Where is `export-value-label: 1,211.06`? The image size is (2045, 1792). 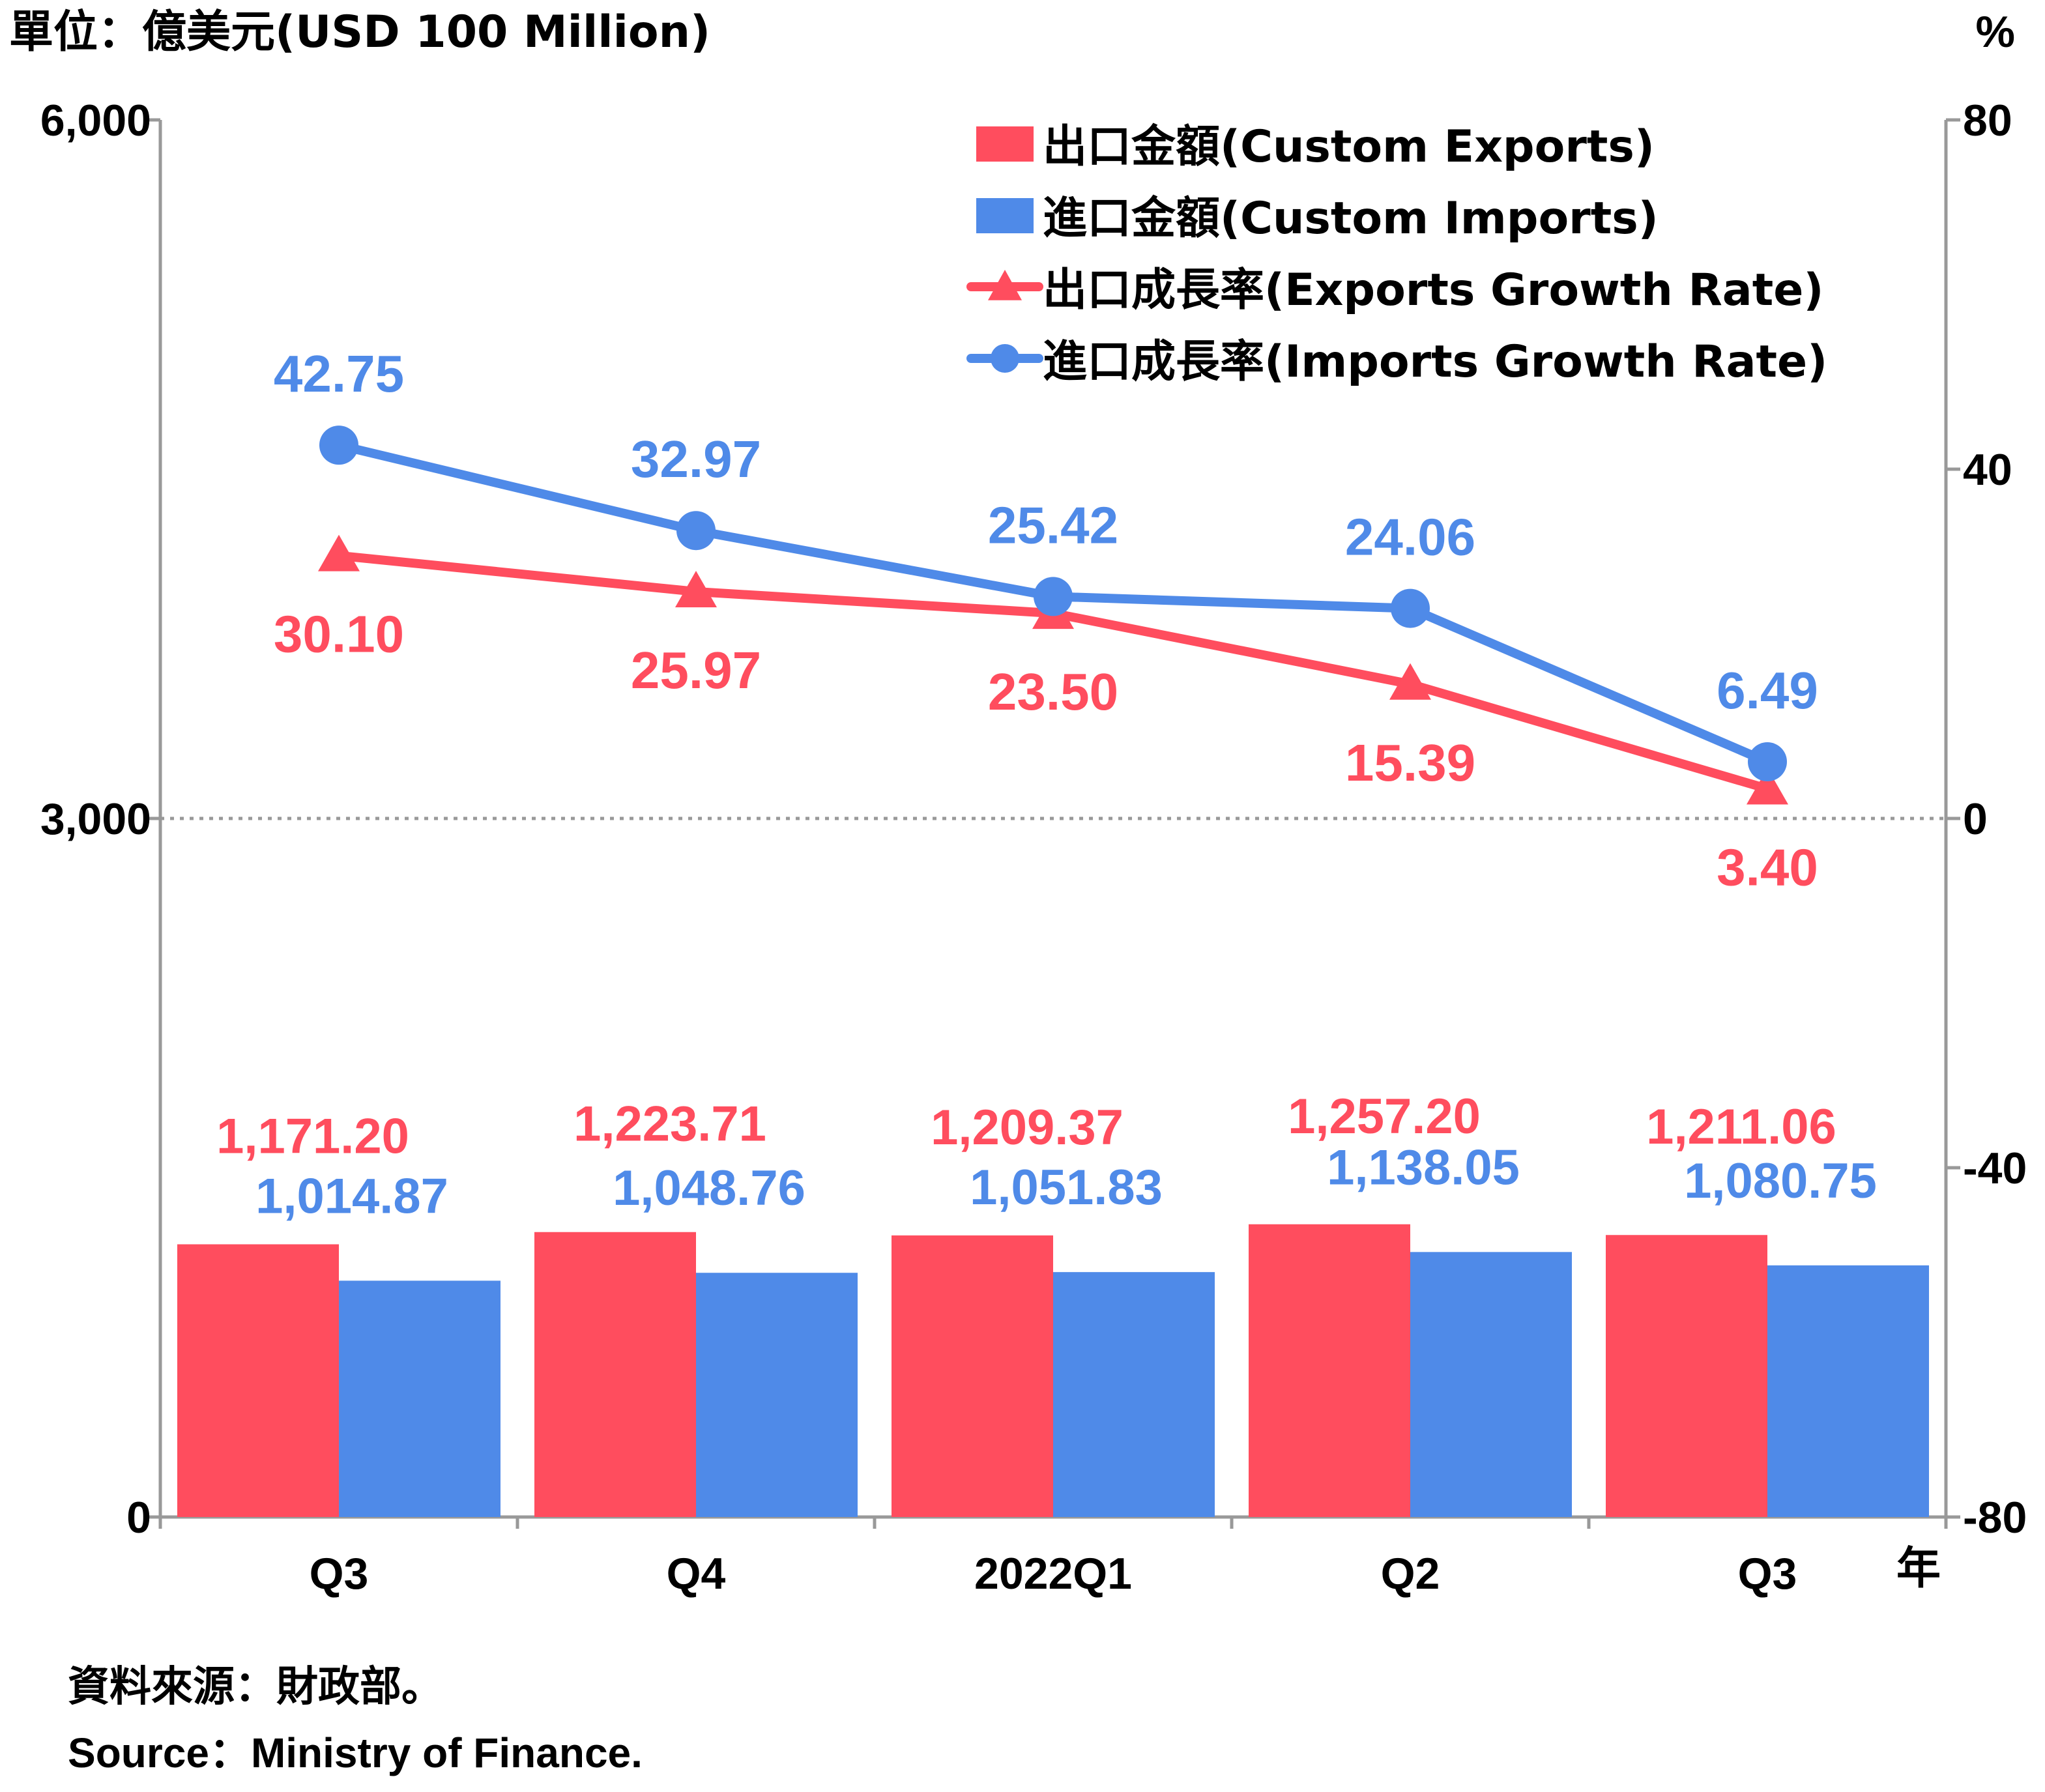 export-value-label: 1,211.06 is located at coordinates (1741, 1127).